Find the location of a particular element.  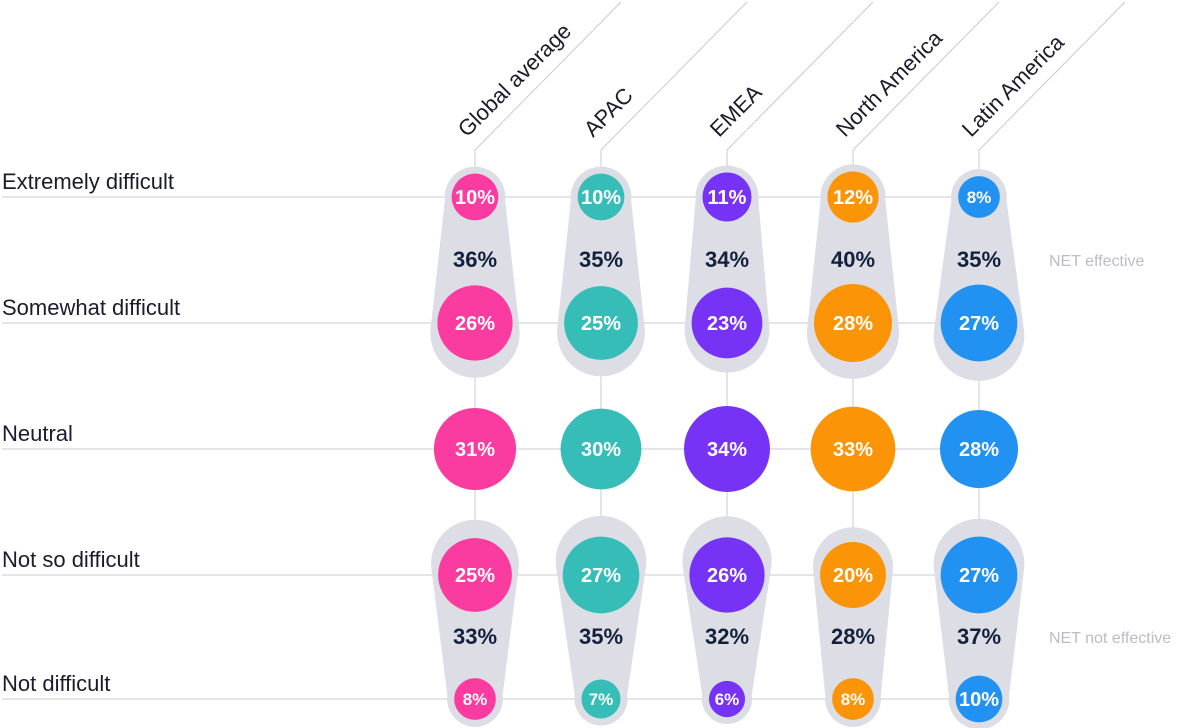

bubble-value-not-so-difficult-apac: 27% is located at coordinates (601, 576).